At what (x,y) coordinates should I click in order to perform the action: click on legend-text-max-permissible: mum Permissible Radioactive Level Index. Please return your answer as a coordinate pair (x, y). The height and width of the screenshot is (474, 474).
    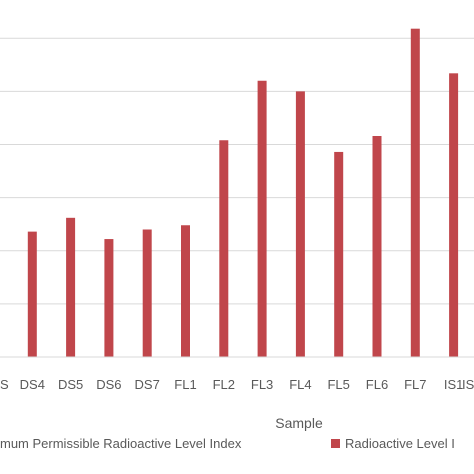
    Looking at the image, I should click on (121, 443).